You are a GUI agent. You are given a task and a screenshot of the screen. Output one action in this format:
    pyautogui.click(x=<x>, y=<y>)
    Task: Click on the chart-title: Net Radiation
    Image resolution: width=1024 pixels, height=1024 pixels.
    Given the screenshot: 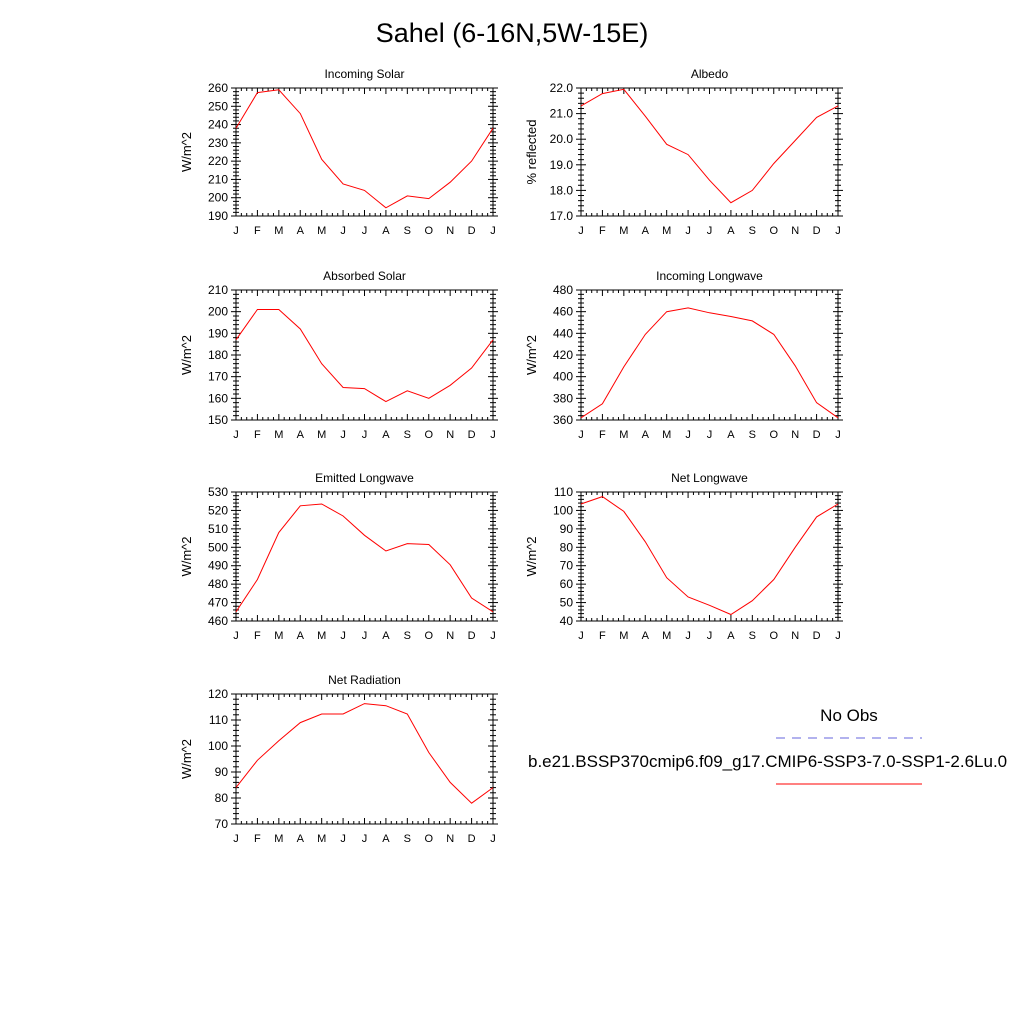 What is the action you would take?
    pyautogui.click(x=364, y=680)
    